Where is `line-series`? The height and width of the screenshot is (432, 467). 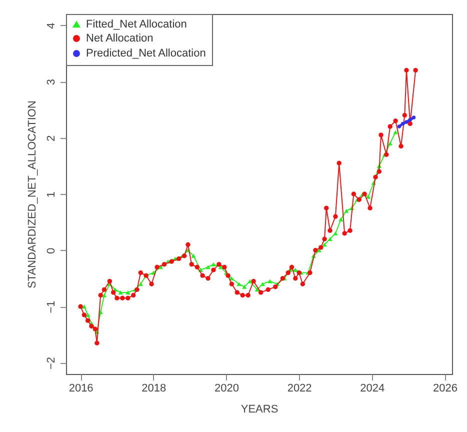 line-series is located at coordinates (406, 122).